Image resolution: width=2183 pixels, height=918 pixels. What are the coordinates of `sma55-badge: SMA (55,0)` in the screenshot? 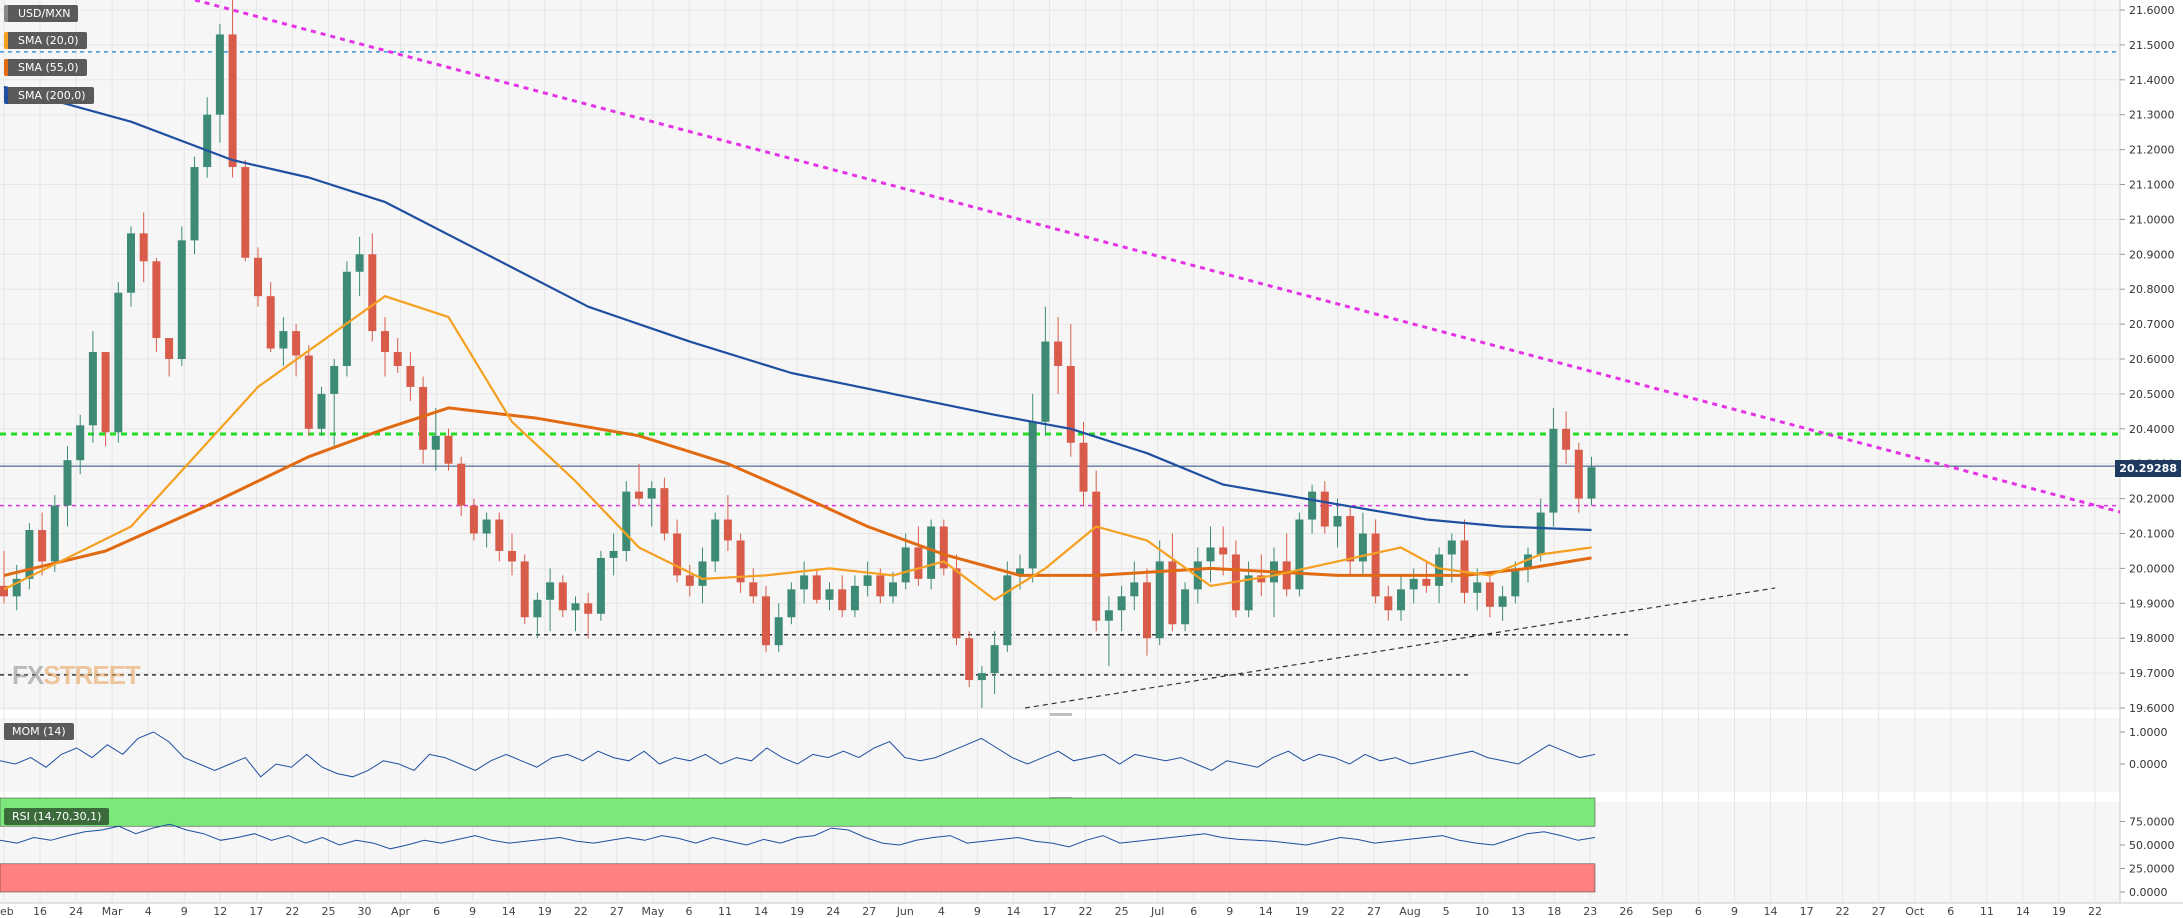 It's located at (45, 67).